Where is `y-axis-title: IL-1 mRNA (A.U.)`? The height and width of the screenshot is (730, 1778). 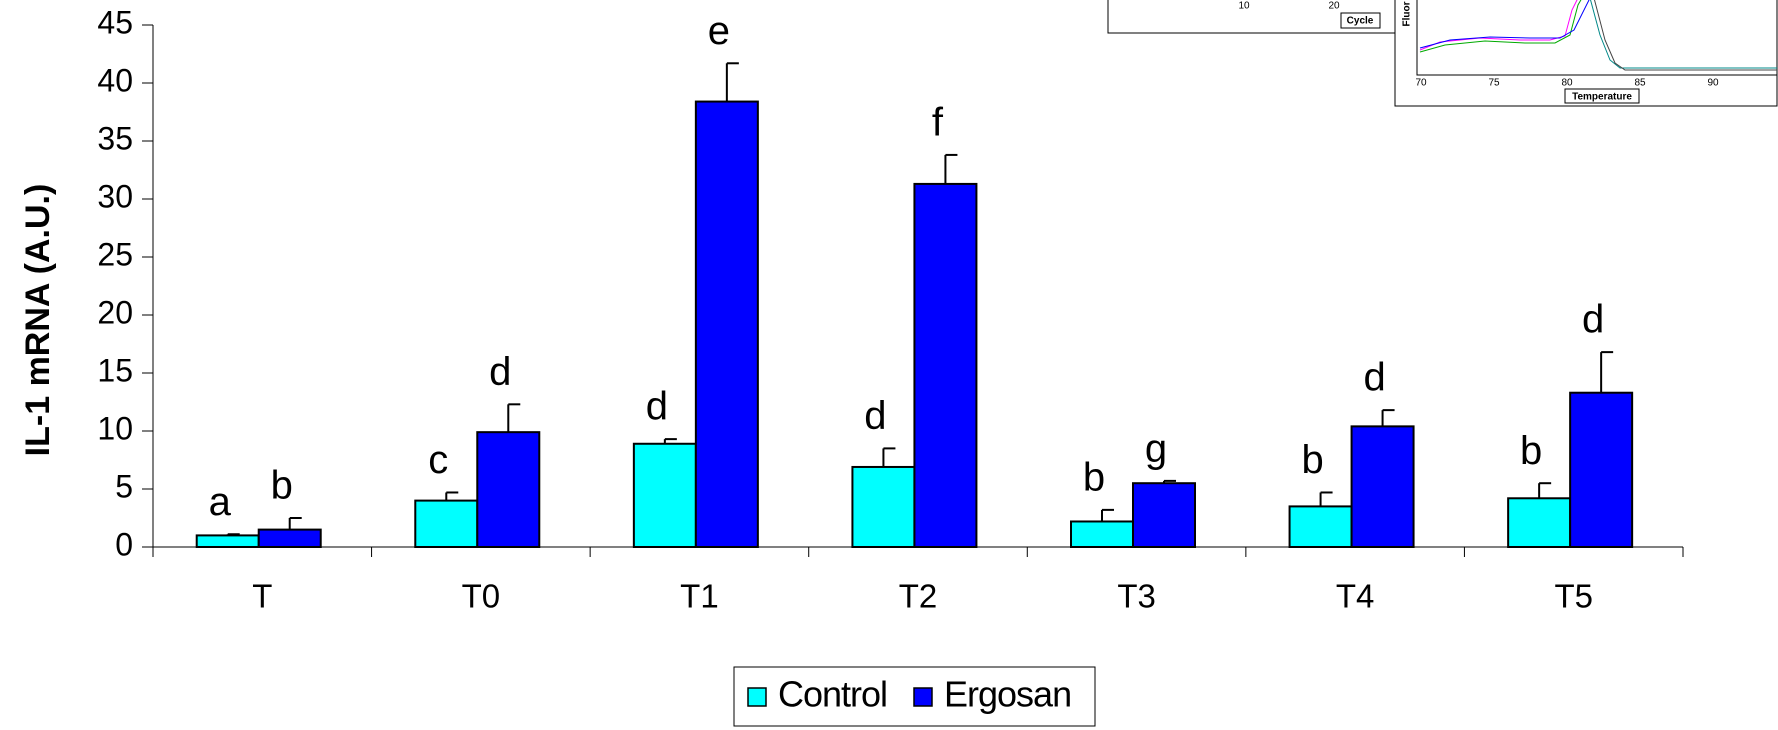 y-axis-title: IL-1 mRNA (A.U.) is located at coordinates (38, 320).